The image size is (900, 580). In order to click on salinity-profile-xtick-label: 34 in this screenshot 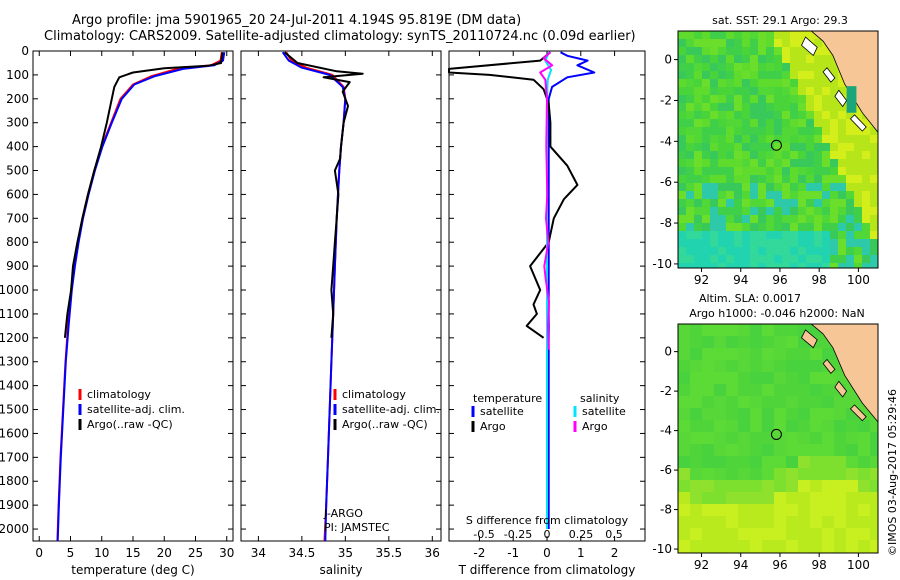, I will do `click(258, 553)`.